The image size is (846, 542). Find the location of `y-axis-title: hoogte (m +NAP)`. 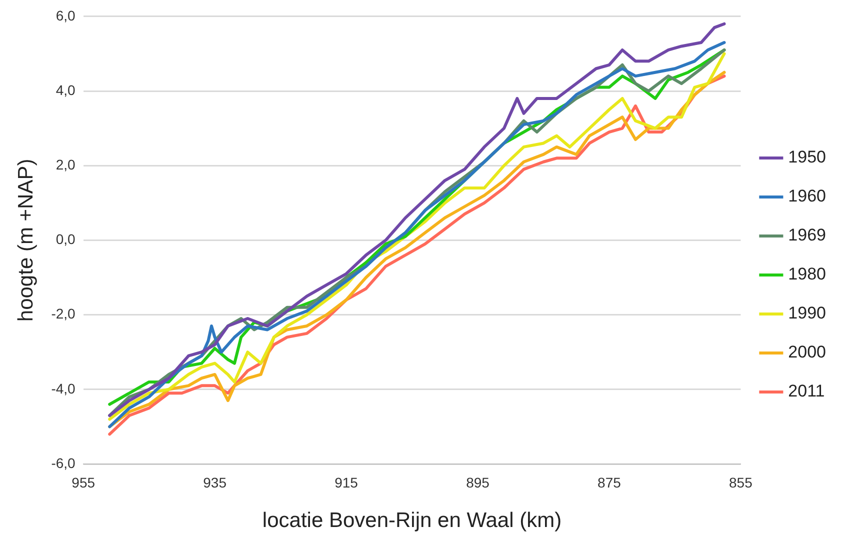

y-axis-title: hoogte (m +NAP) is located at coordinates (26, 240).